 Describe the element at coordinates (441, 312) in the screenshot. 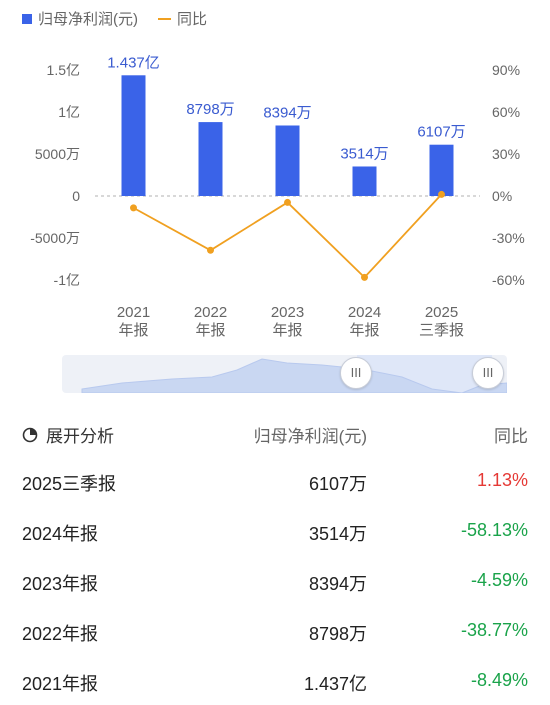

I see `x-tick-year: 2025` at that location.